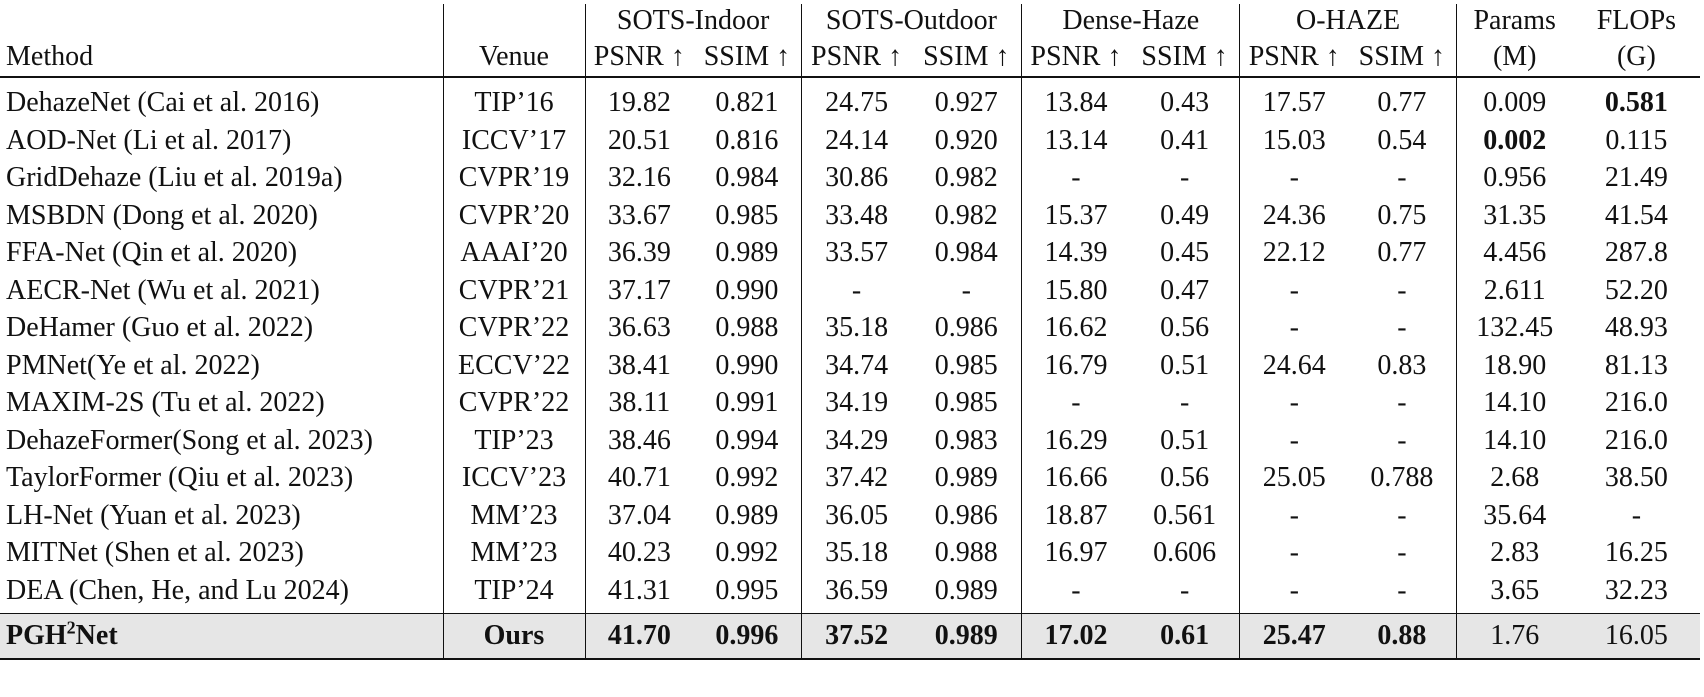 Image resolution: width=1704 pixels, height=697 pixels. What do you see at coordinates (1636, 140) in the screenshot?
I see `value-cell: 0.115` at bounding box center [1636, 140].